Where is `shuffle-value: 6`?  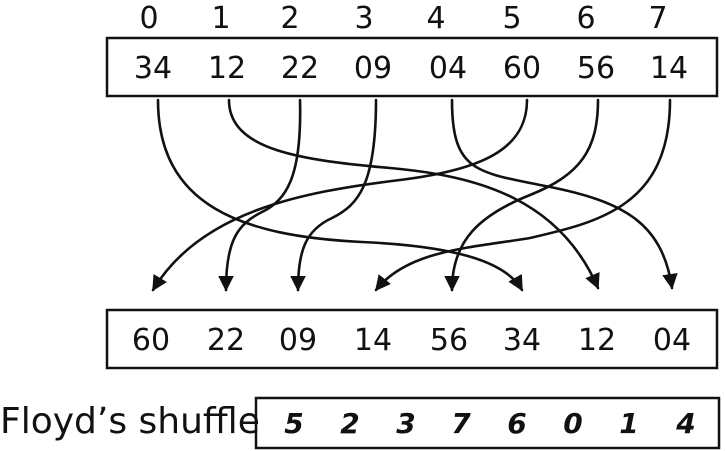
shuffle-value: 6 is located at coordinates (516, 423).